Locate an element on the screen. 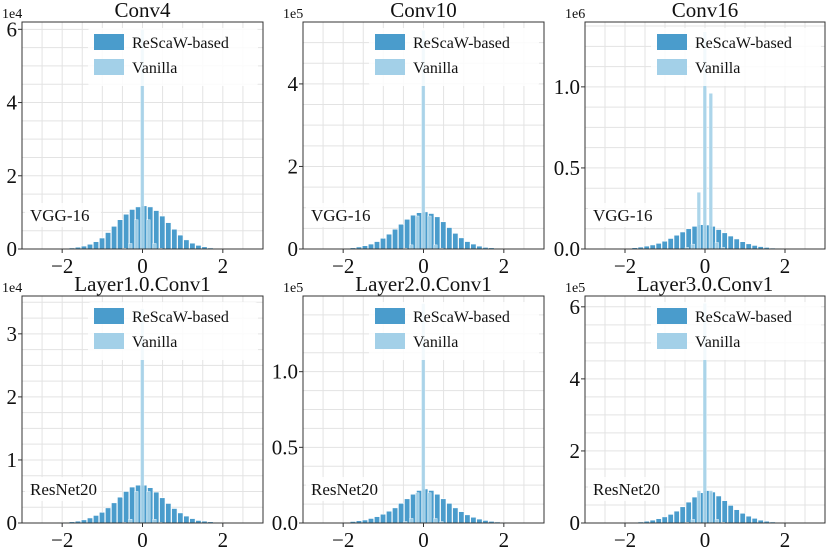 The height and width of the screenshot is (554, 830). network-tag: ResNet20 is located at coordinates (626, 489).